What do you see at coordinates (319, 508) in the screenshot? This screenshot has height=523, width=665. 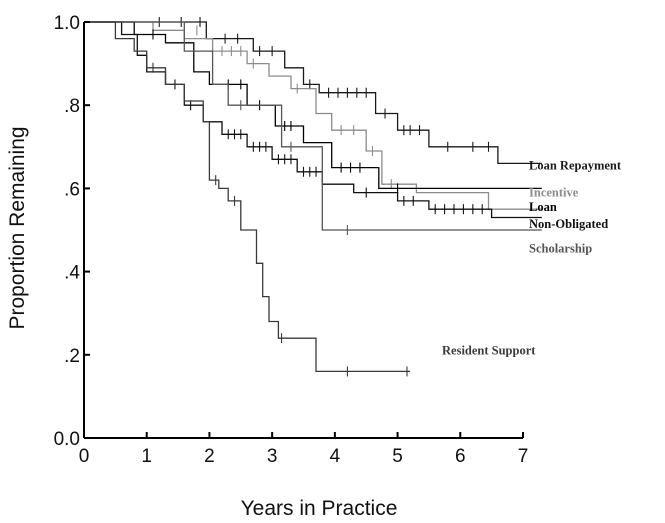 I see `x-axis-title: Years in Practice` at bounding box center [319, 508].